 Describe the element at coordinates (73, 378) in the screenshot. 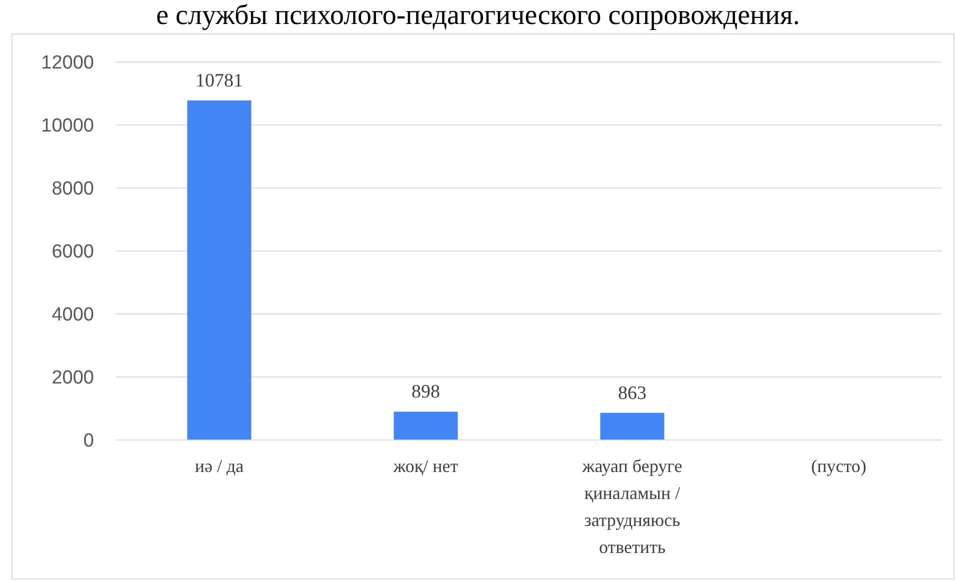

I see `y-tick-label: 2000` at that location.